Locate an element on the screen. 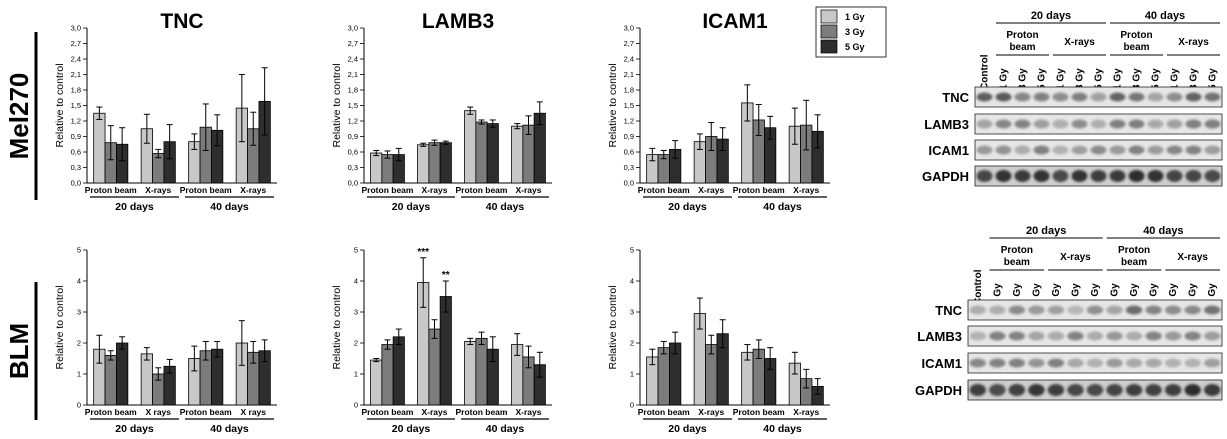 The image size is (1227, 439). y-tick-label: 2,4 is located at coordinates (629, 59).